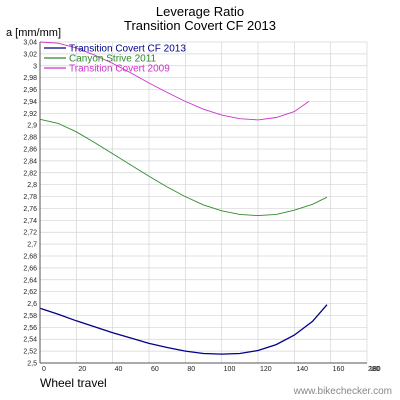  Describe the element at coordinates (155, 369) in the screenshot. I see `x-tick-label: 60` at that location.